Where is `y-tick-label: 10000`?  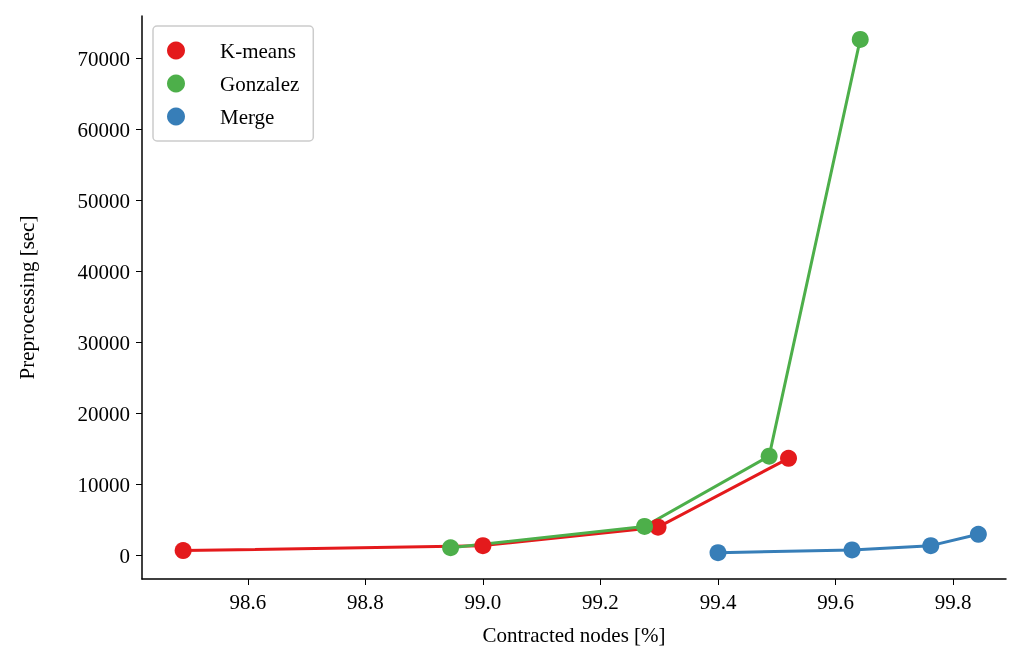 y-tick-label: 10000 is located at coordinates (103, 484).